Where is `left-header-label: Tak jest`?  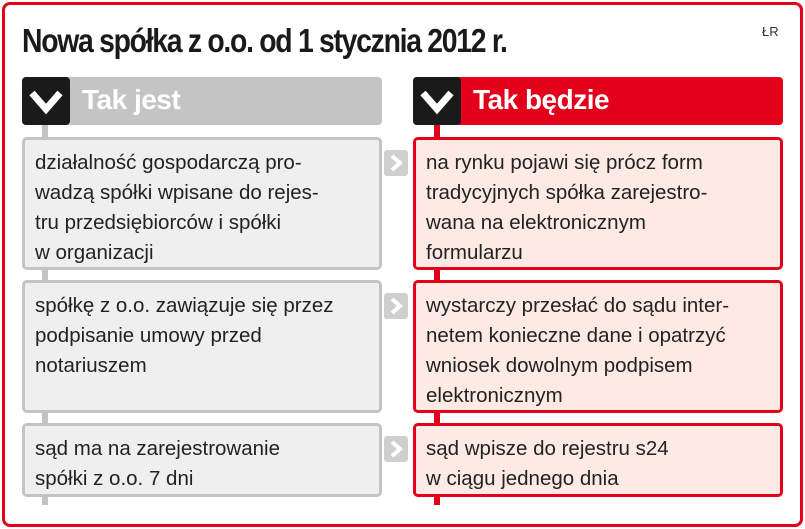
left-header-label: Tak jest is located at coordinates (131, 99).